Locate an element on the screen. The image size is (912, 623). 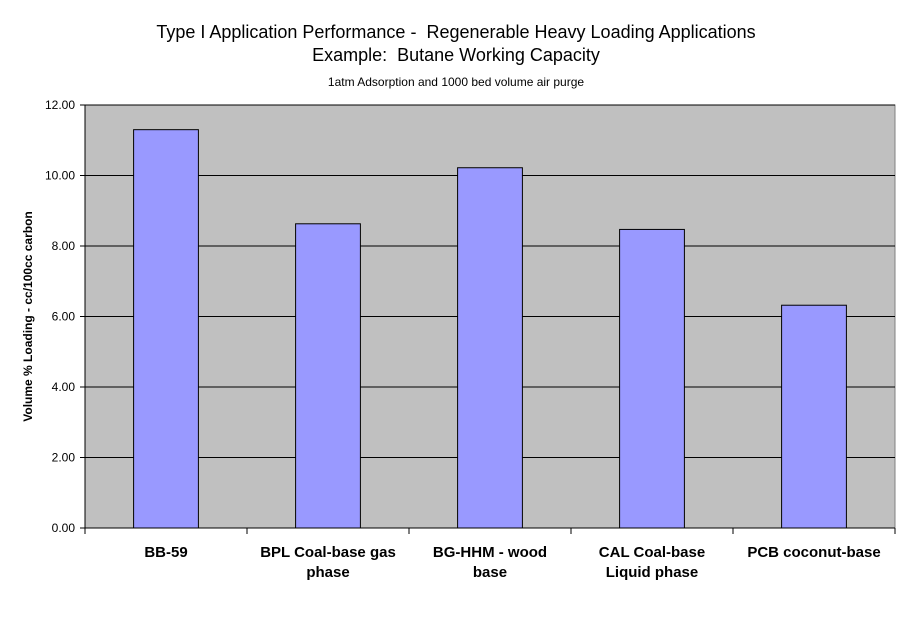
y-axis-label: Volume % Loading - cc/100cc carbon is located at coordinates (28, 316).